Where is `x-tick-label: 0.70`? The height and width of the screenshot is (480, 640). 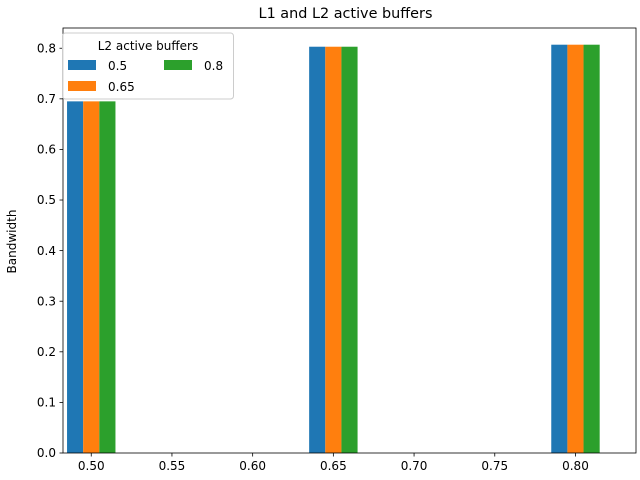 x-tick-label: 0.70 is located at coordinates (414, 466).